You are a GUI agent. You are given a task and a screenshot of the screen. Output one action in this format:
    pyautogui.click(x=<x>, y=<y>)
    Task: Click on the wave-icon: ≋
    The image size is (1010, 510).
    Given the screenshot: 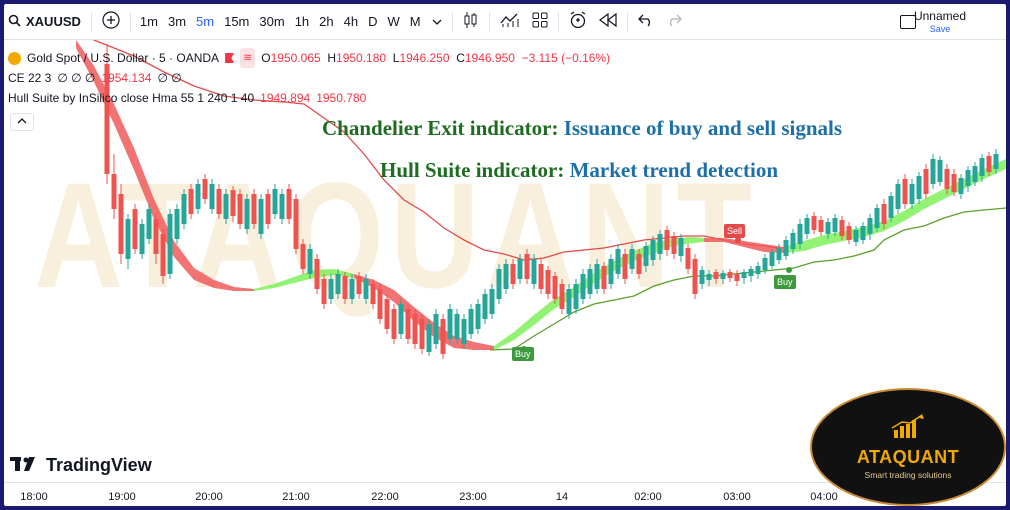 What is the action you would take?
    pyautogui.click(x=248, y=58)
    